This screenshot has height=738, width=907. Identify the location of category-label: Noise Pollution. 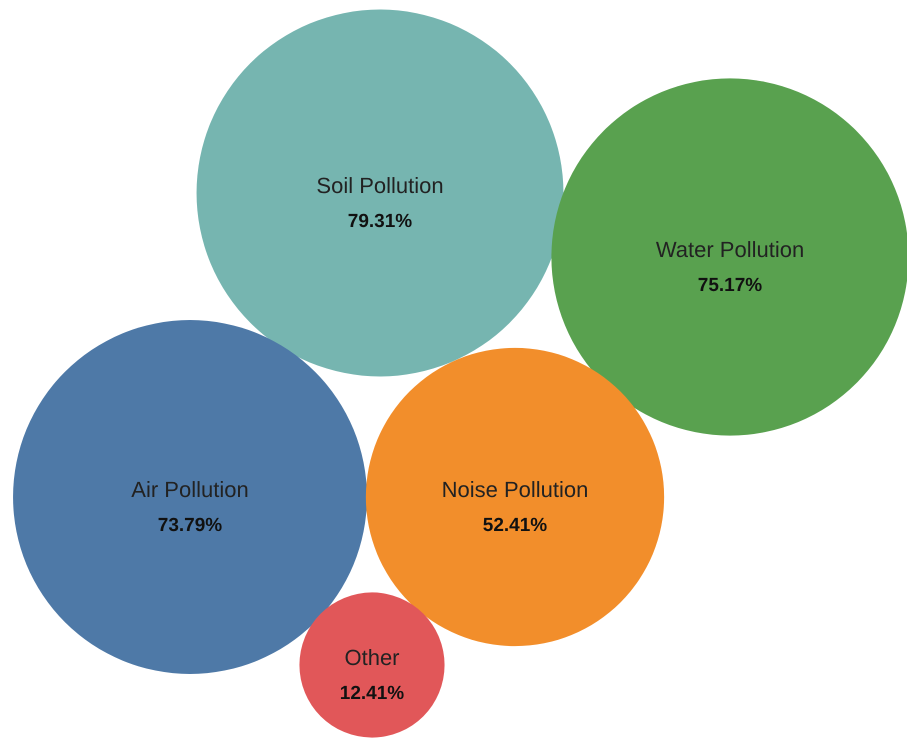
(515, 489).